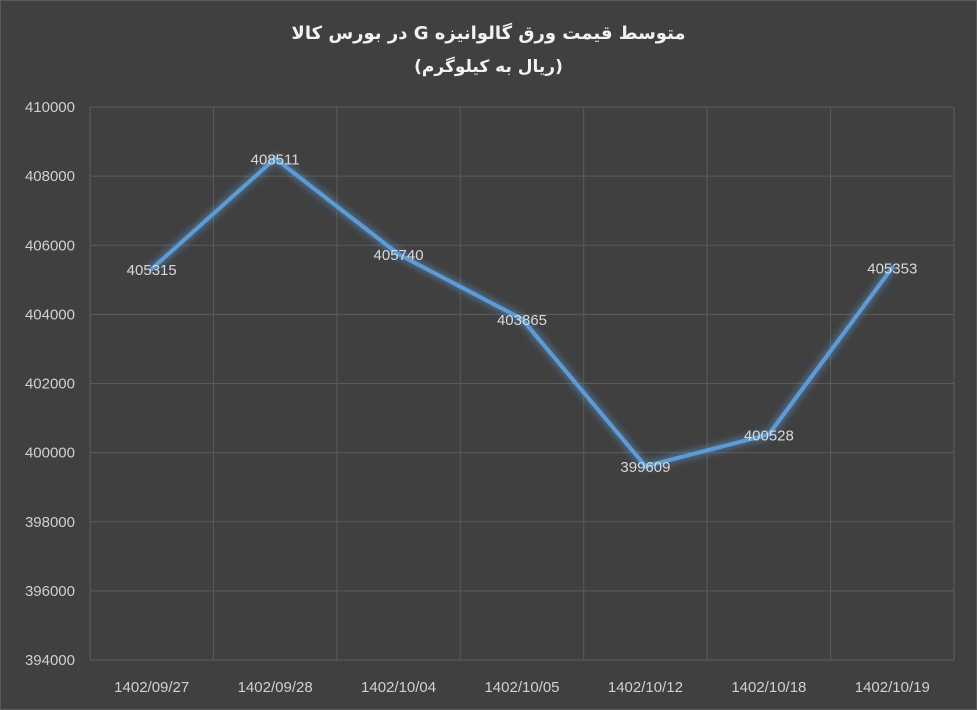  I want to click on chart-title: متوسط قیمت ورق گالوانیزه G در بورس کالا, so click(488, 33).